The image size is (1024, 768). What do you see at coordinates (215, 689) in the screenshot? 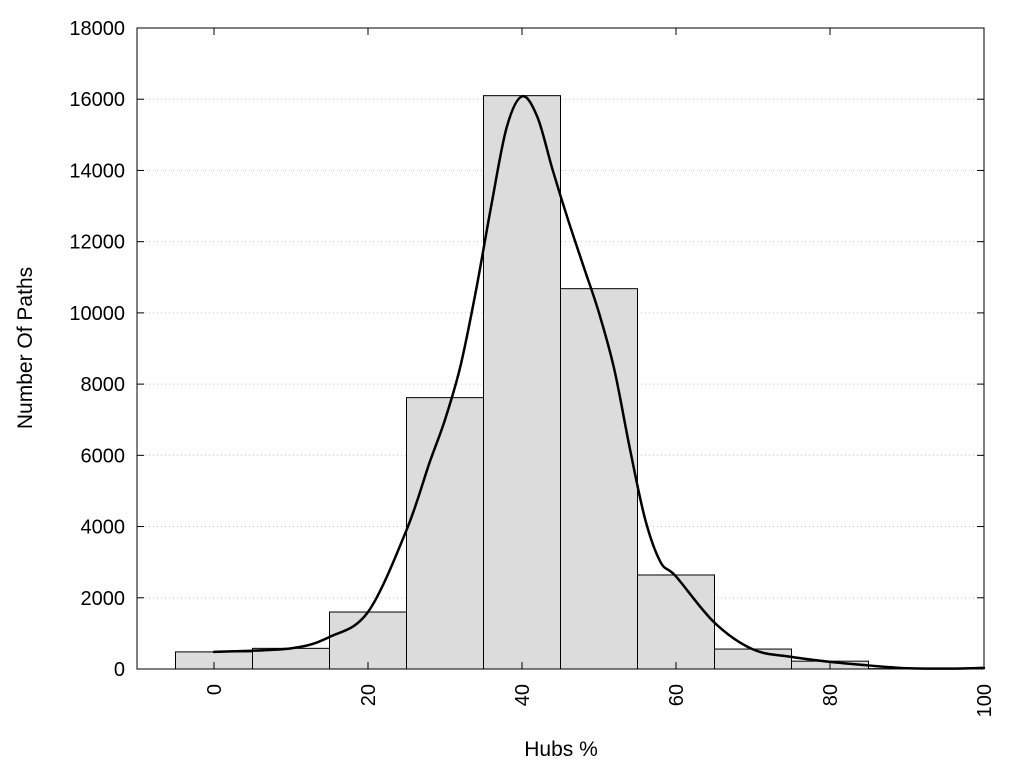
I see `x-tick-label: 0` at bounding box center [215, 689].